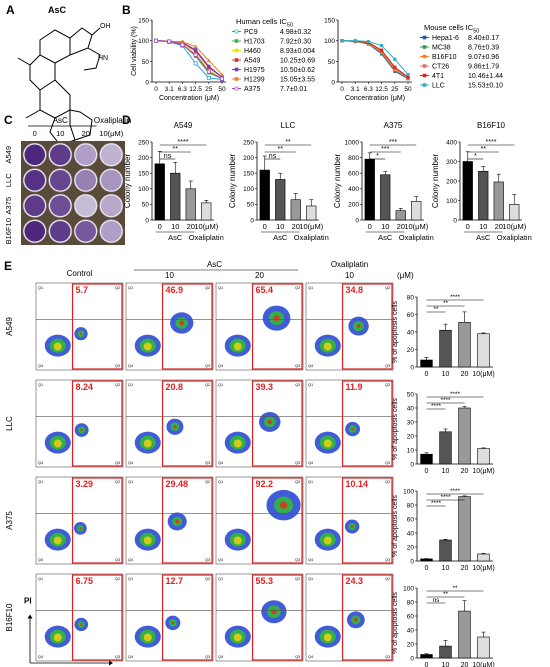  What do you see at coordinates (273, 156) in the screenshot?
I see `sig-label: ns` at bounding box center [273, 156].